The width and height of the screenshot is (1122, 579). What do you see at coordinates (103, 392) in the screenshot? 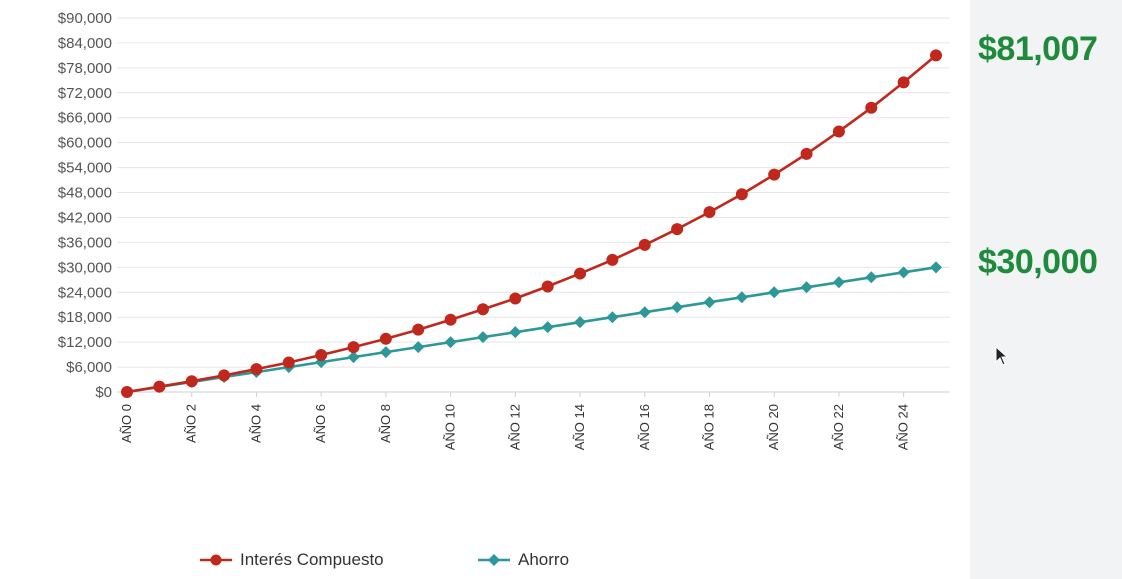
I see `y-tick-label: $0` at bounding box center [103, 392].